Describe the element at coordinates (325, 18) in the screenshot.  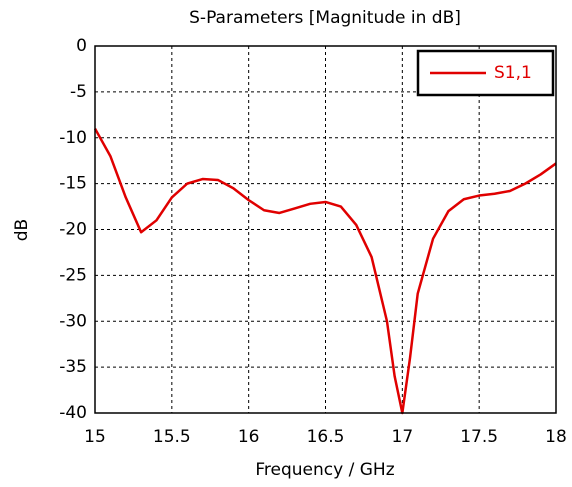
I see `chart-title: S-Parameters [Magnitude in dB]` at that location.